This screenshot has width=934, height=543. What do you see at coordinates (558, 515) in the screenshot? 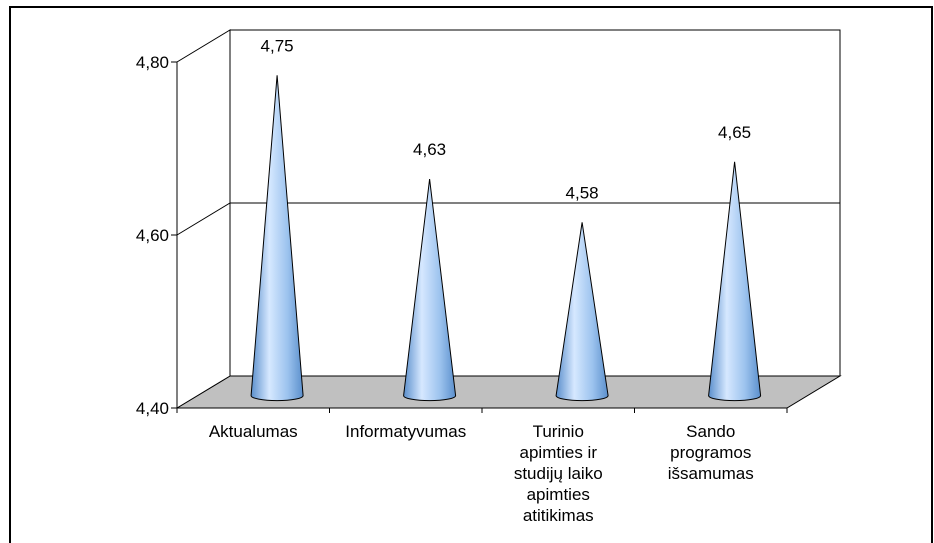
I see `category-label: atitikimas` at bounding box center [558, 515].